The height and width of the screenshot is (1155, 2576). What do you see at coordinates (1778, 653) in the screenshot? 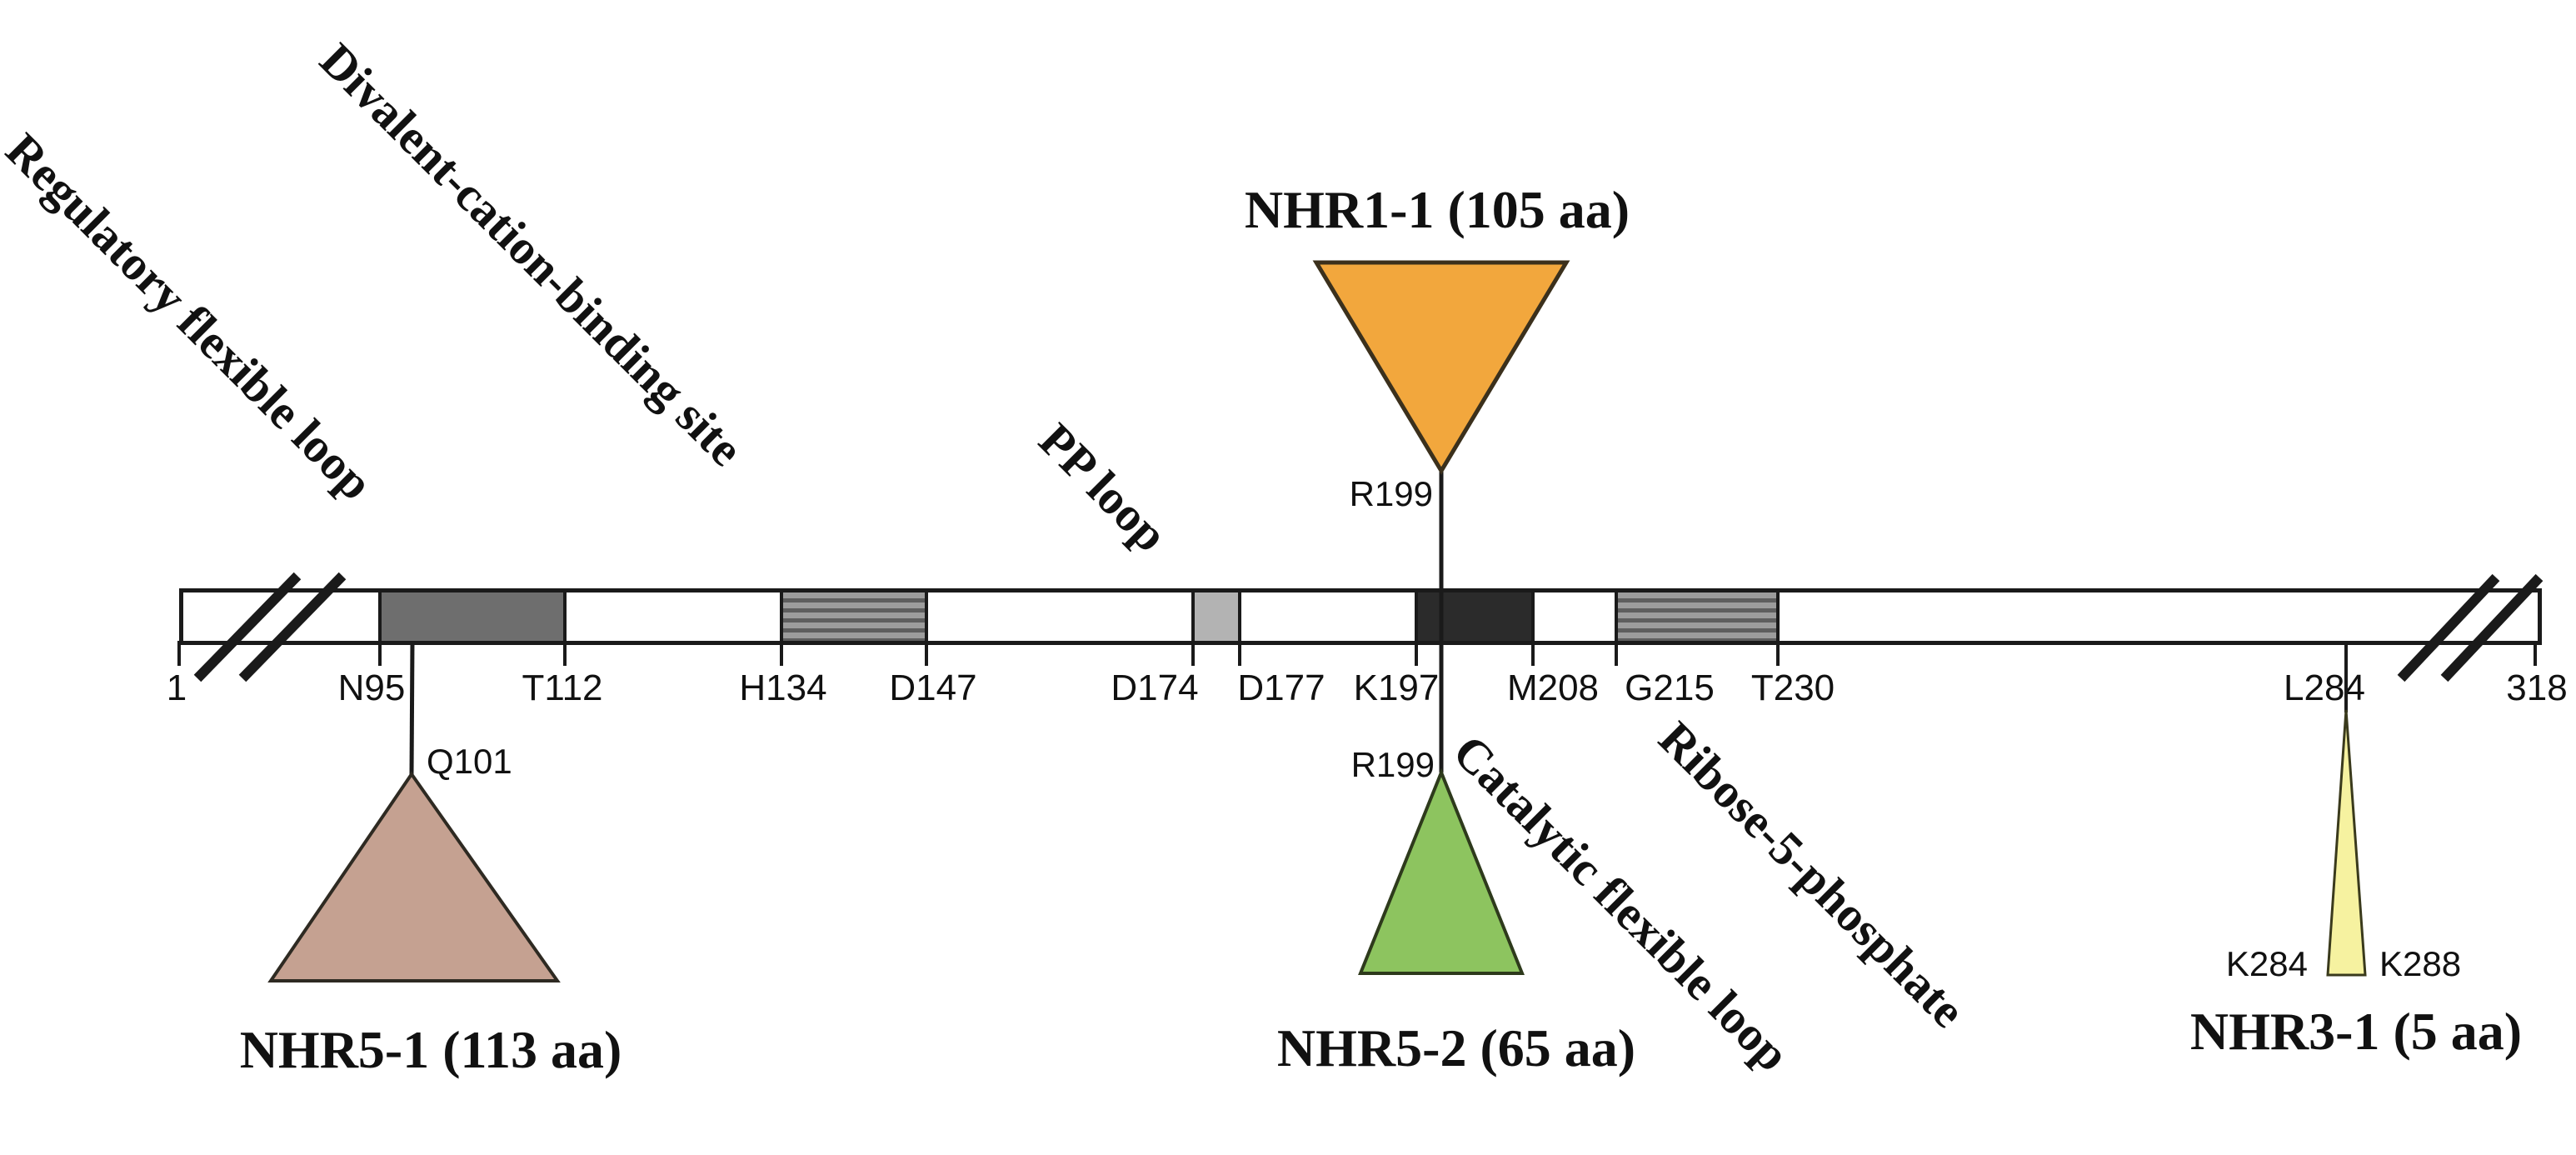
I see `tick-t230` at bounding box center [1778, 653].